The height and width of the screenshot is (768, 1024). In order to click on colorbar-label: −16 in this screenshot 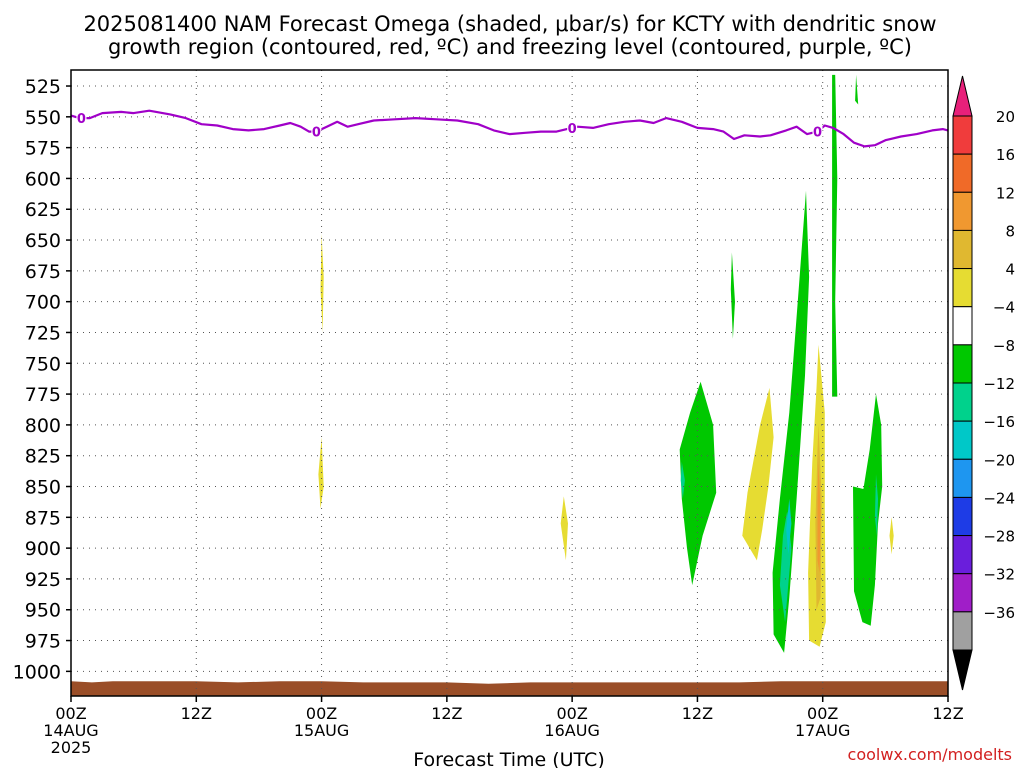, I will do `click(999, 422)`.